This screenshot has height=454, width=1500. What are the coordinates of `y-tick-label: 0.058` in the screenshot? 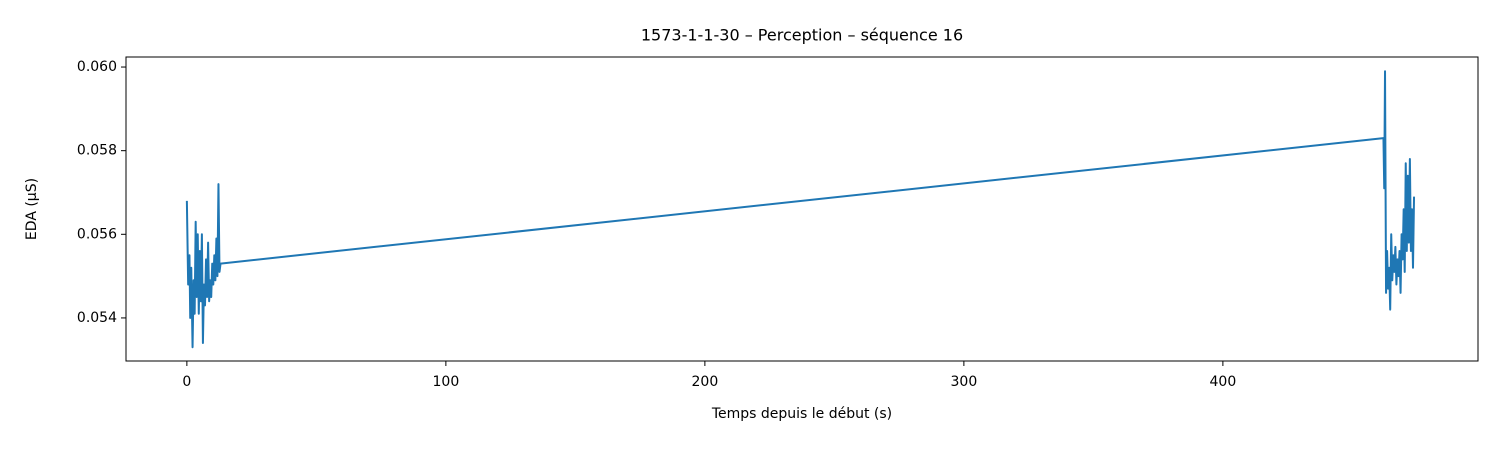 It's located at (97, 151).